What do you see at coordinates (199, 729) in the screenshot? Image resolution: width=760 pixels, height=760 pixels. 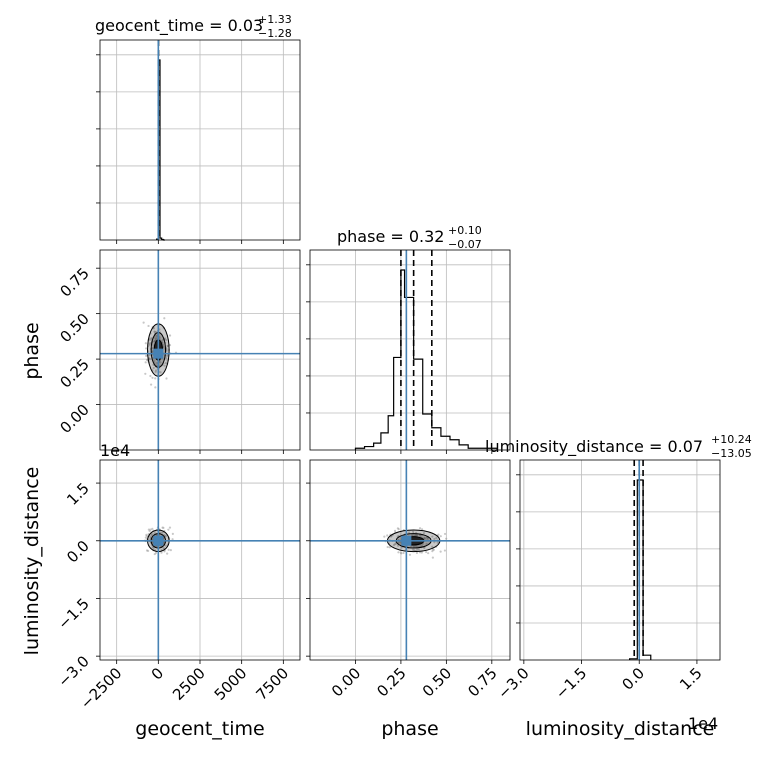 I see `x-label-geocent-time: geocent_time` at bounding box center [199, 729].